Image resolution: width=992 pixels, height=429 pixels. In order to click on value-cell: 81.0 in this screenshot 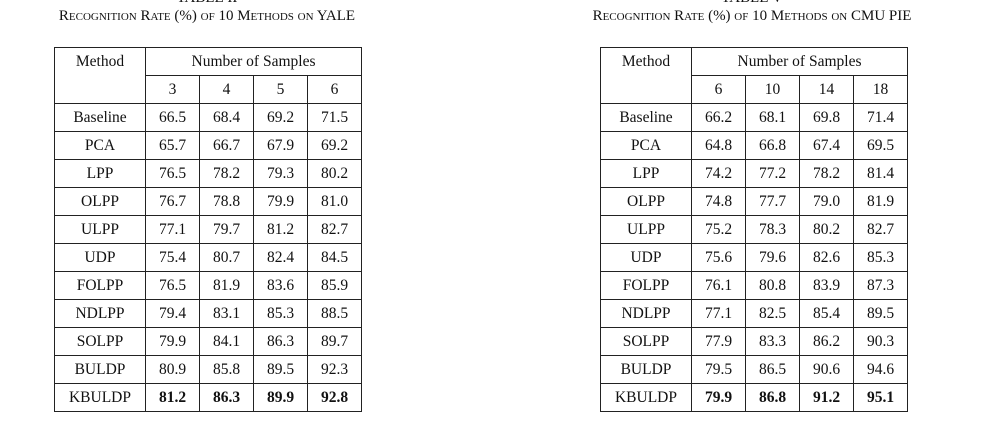, I will do `click(334, 201)`.